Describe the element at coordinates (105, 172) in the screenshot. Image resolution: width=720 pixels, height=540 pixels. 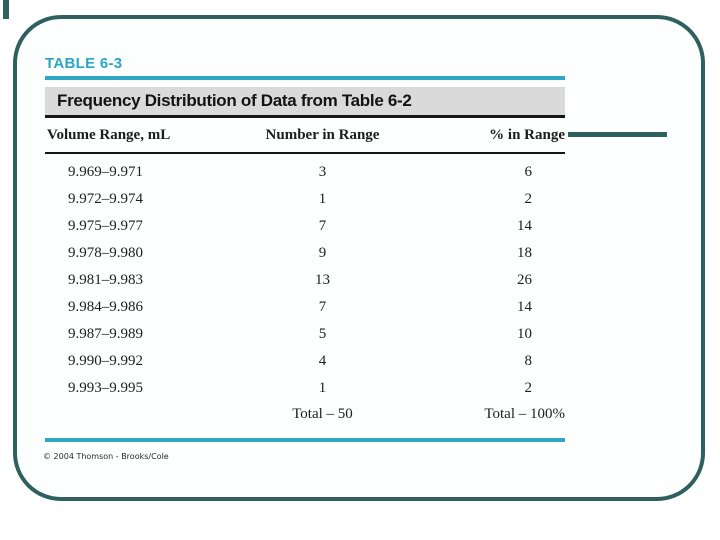
I see `cell-volume-range: 9.969–9.971` at that location.